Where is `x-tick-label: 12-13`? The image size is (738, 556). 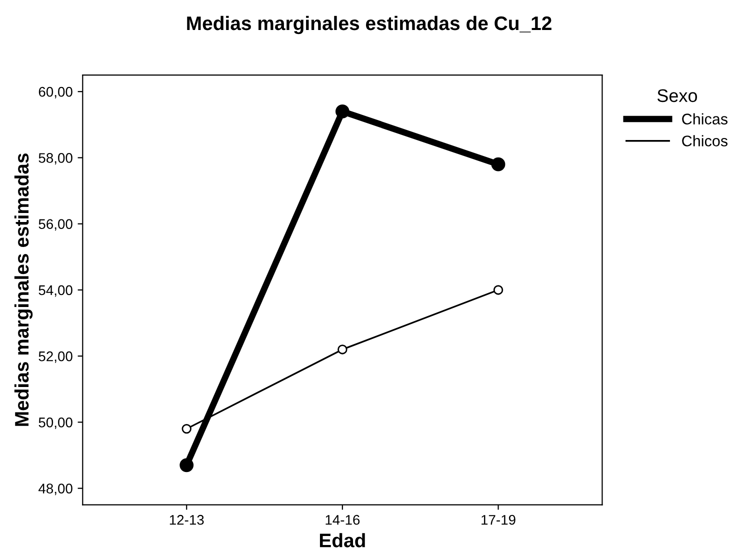
x-tick-label: 12-13 is located at coordinates (187, 519).